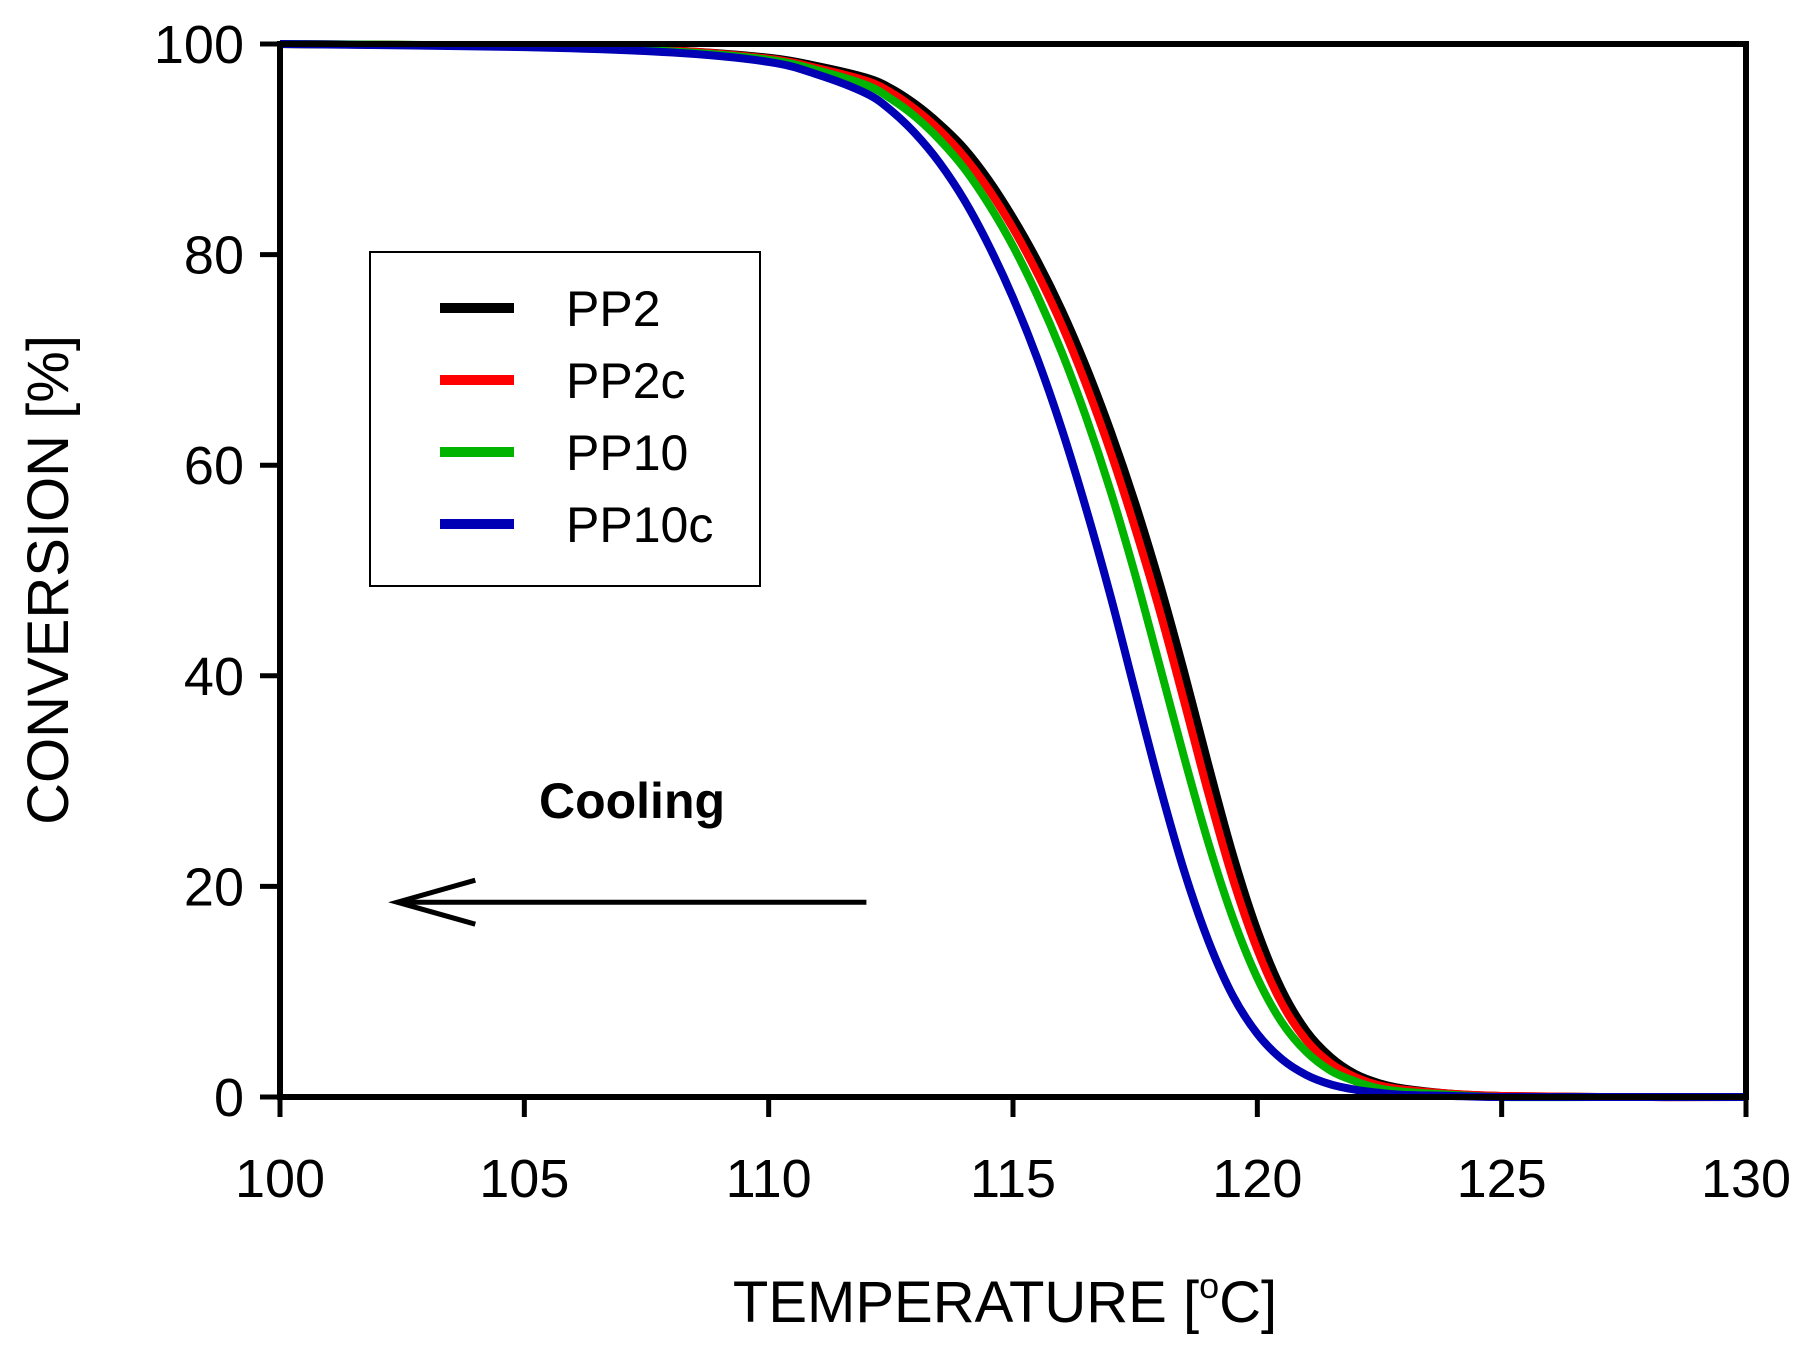 The image size is (1809, 1354). What do you see at coordinates (280, 1179) in the screenshot?
I see `x-tick-label: 100` at bounding box center [280, 1179].